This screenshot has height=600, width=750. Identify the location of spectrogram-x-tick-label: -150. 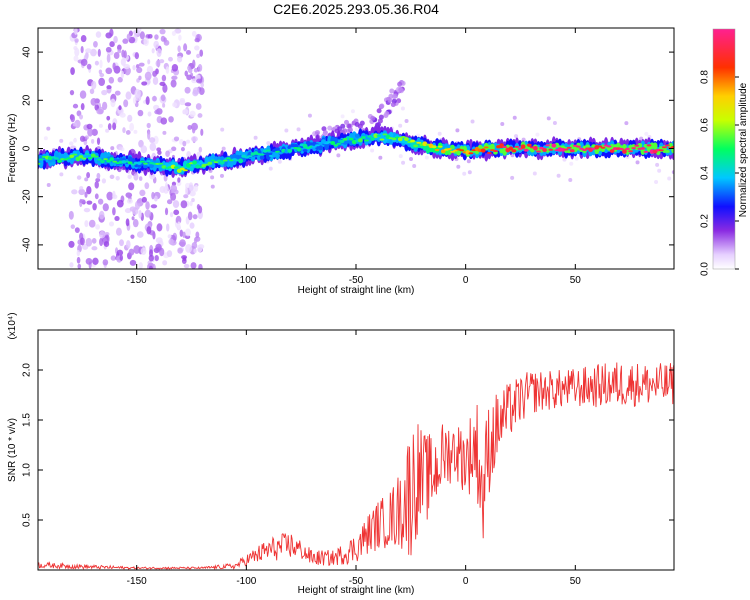
(137, 280).